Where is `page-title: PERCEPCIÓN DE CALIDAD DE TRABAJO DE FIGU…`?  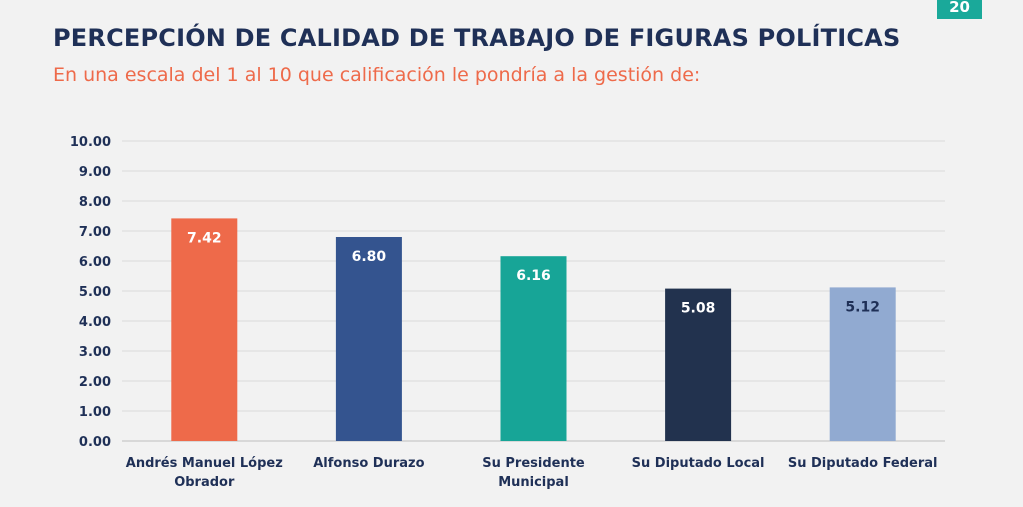 page-title: PERCEPCIÓN DE CALIDAD DE TRABAJO DE FIGU… is located at coordinates (477, 38).